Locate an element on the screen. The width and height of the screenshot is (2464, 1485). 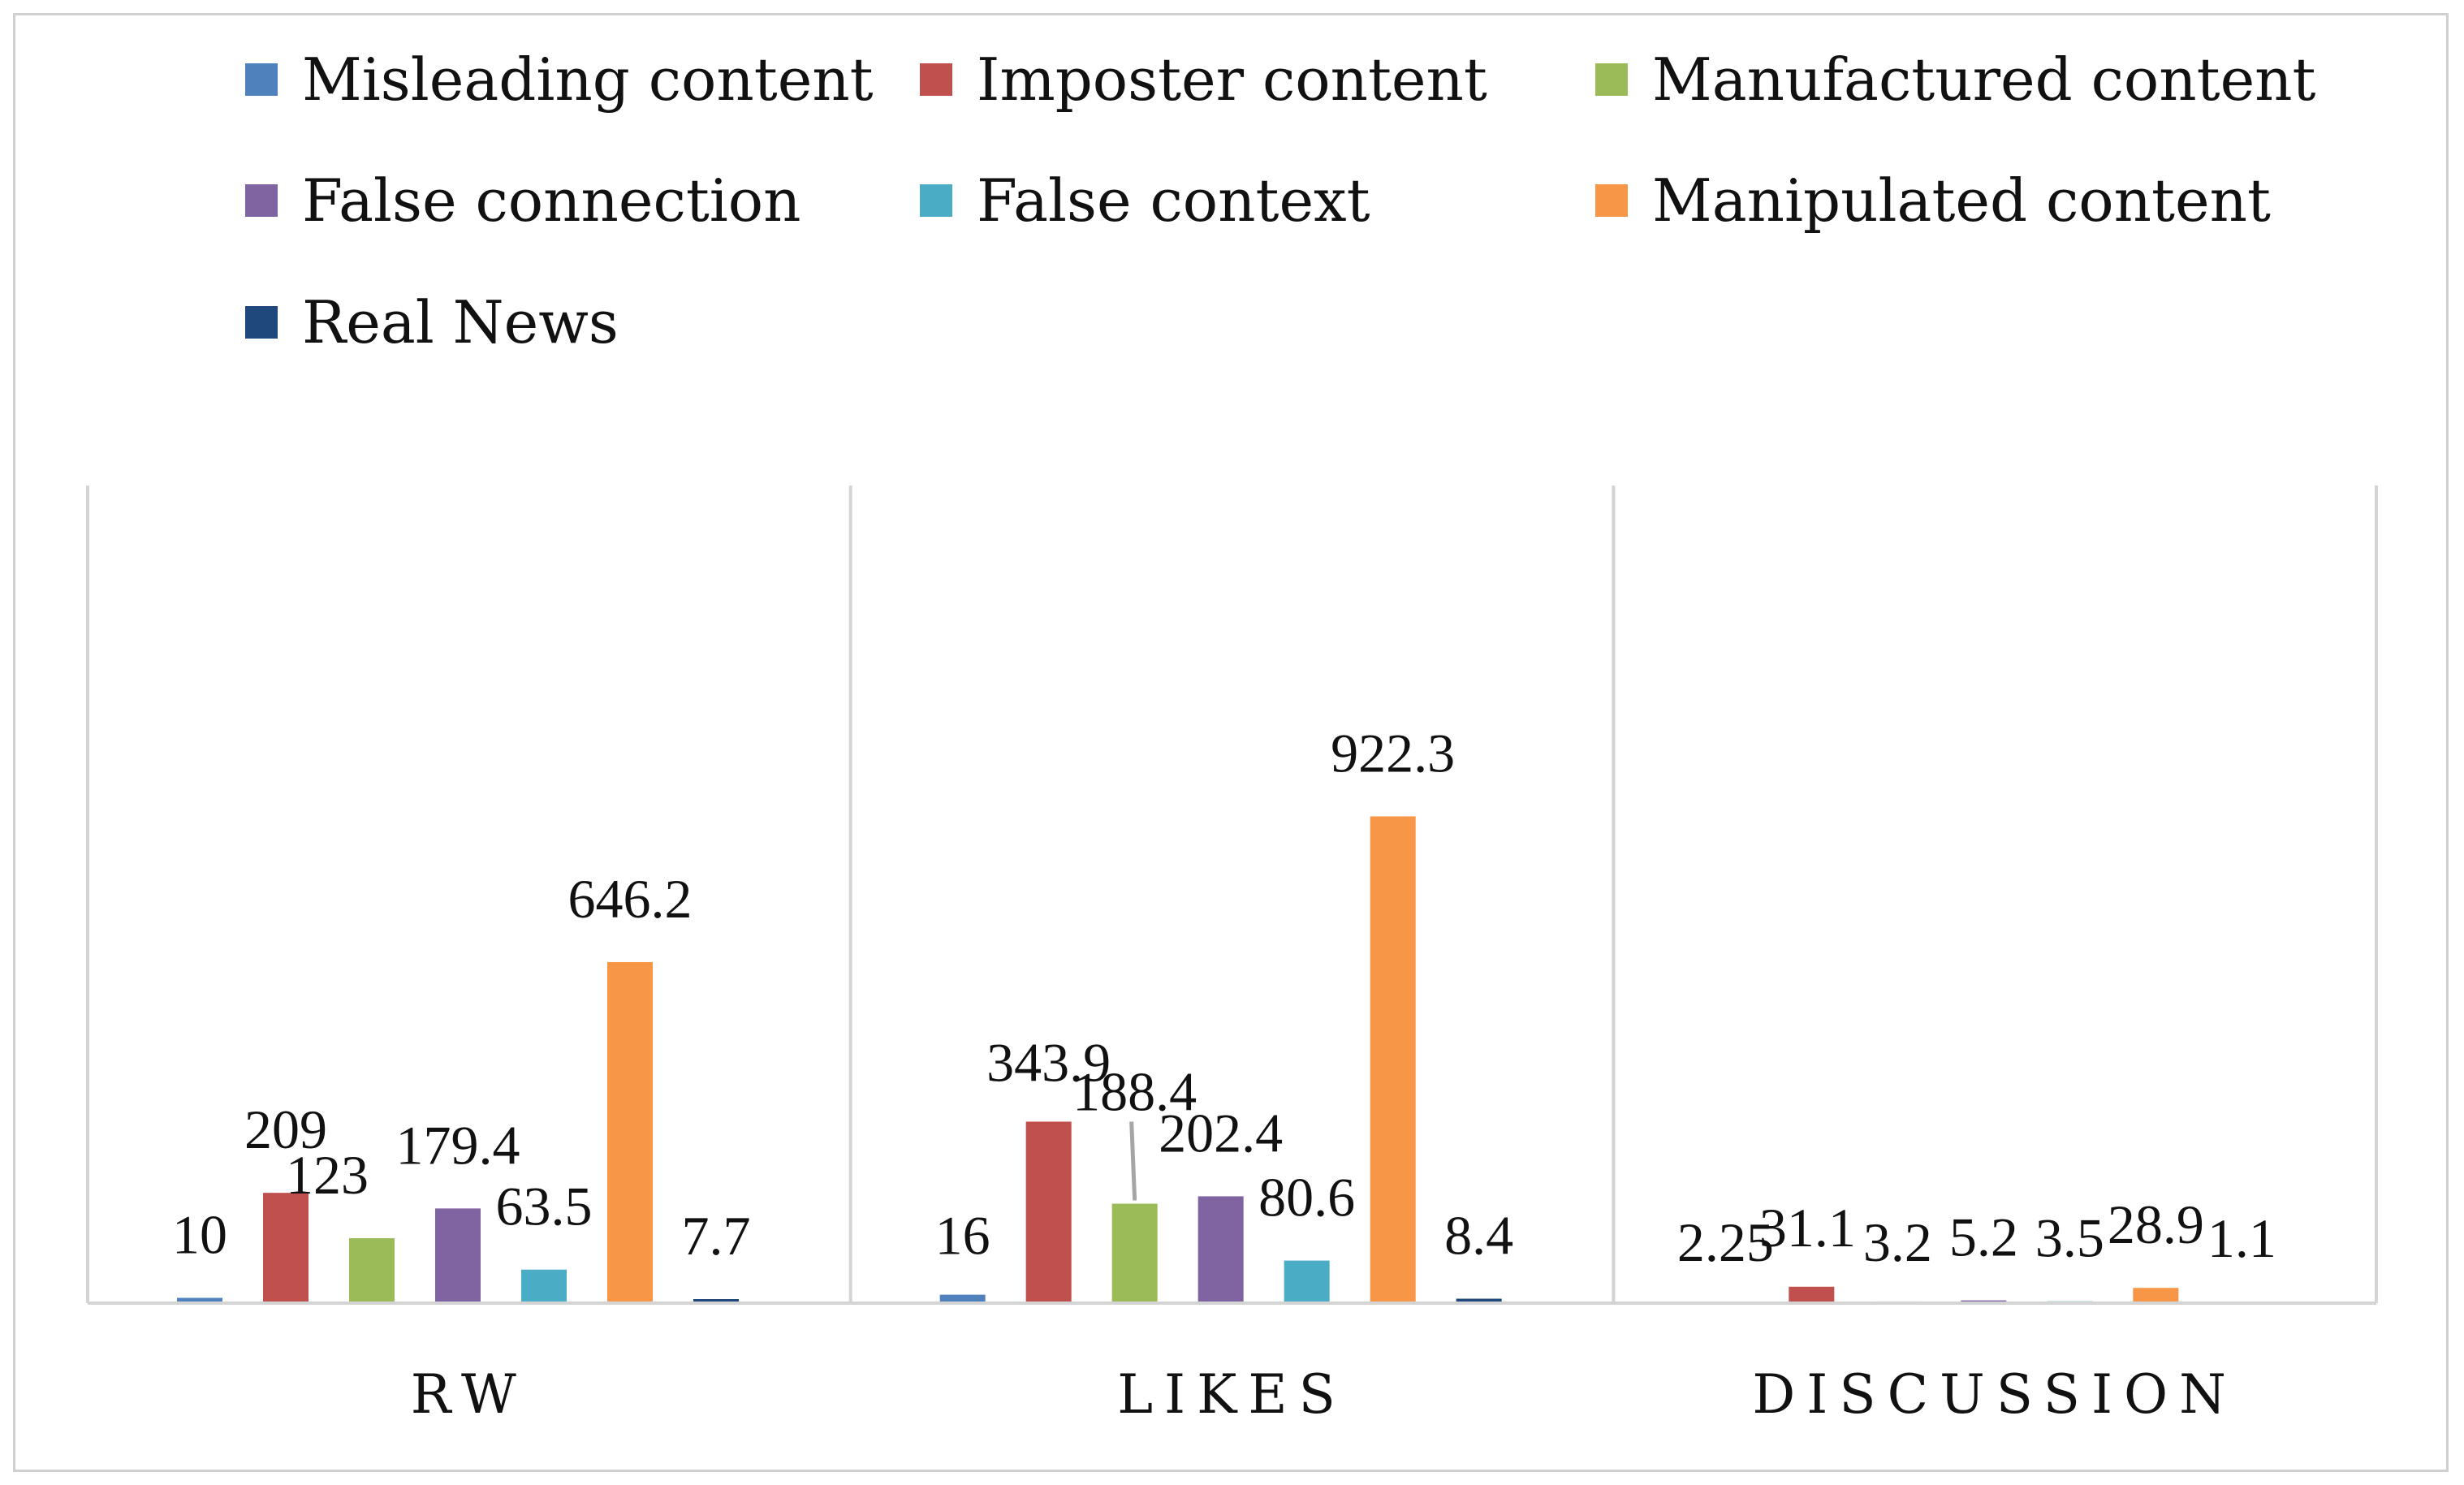
legend-item-imposter-content: Imposter content is located at coordinates (1203, 79).